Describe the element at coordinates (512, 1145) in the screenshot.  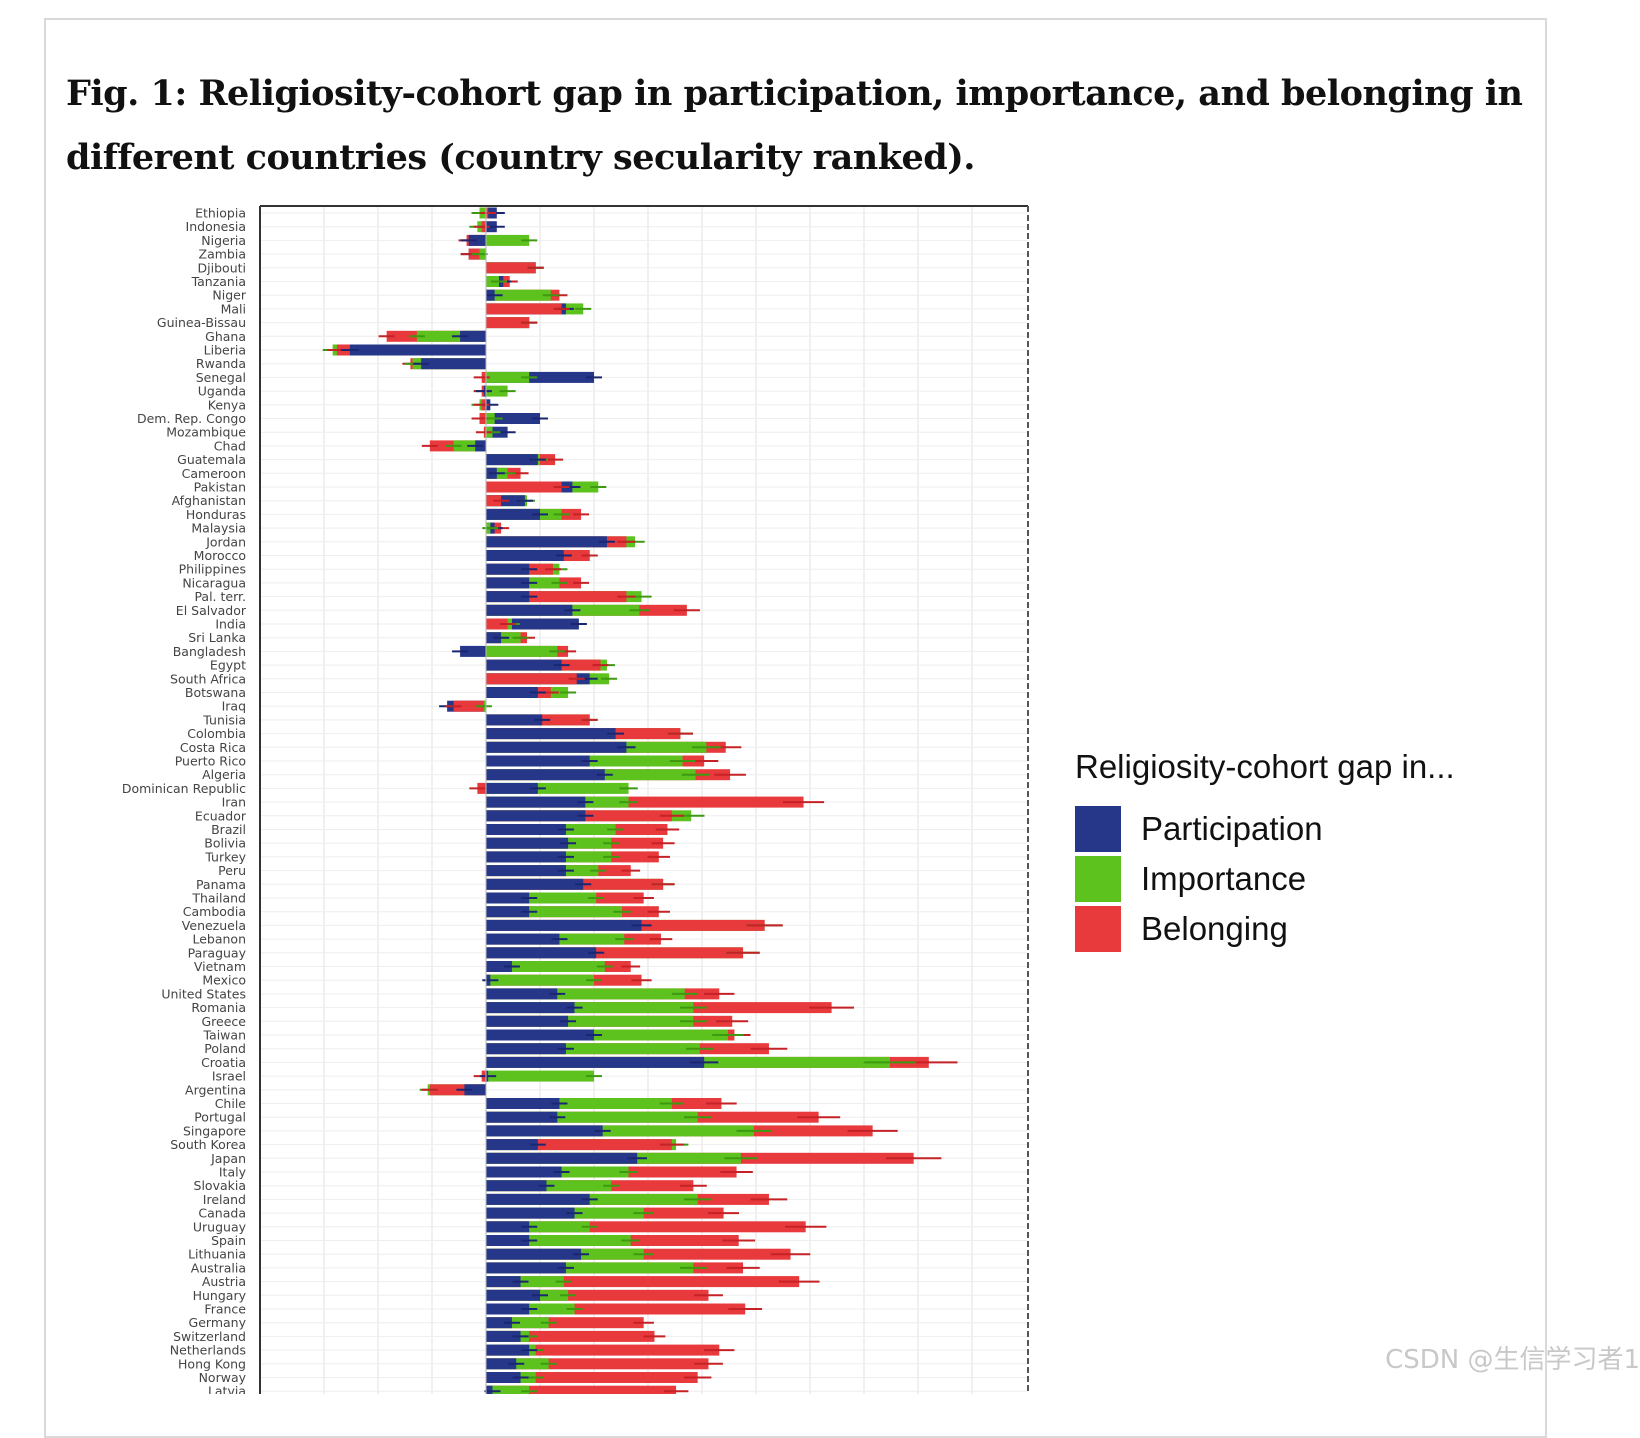
I see `bar-participation-south-korea` at that location.